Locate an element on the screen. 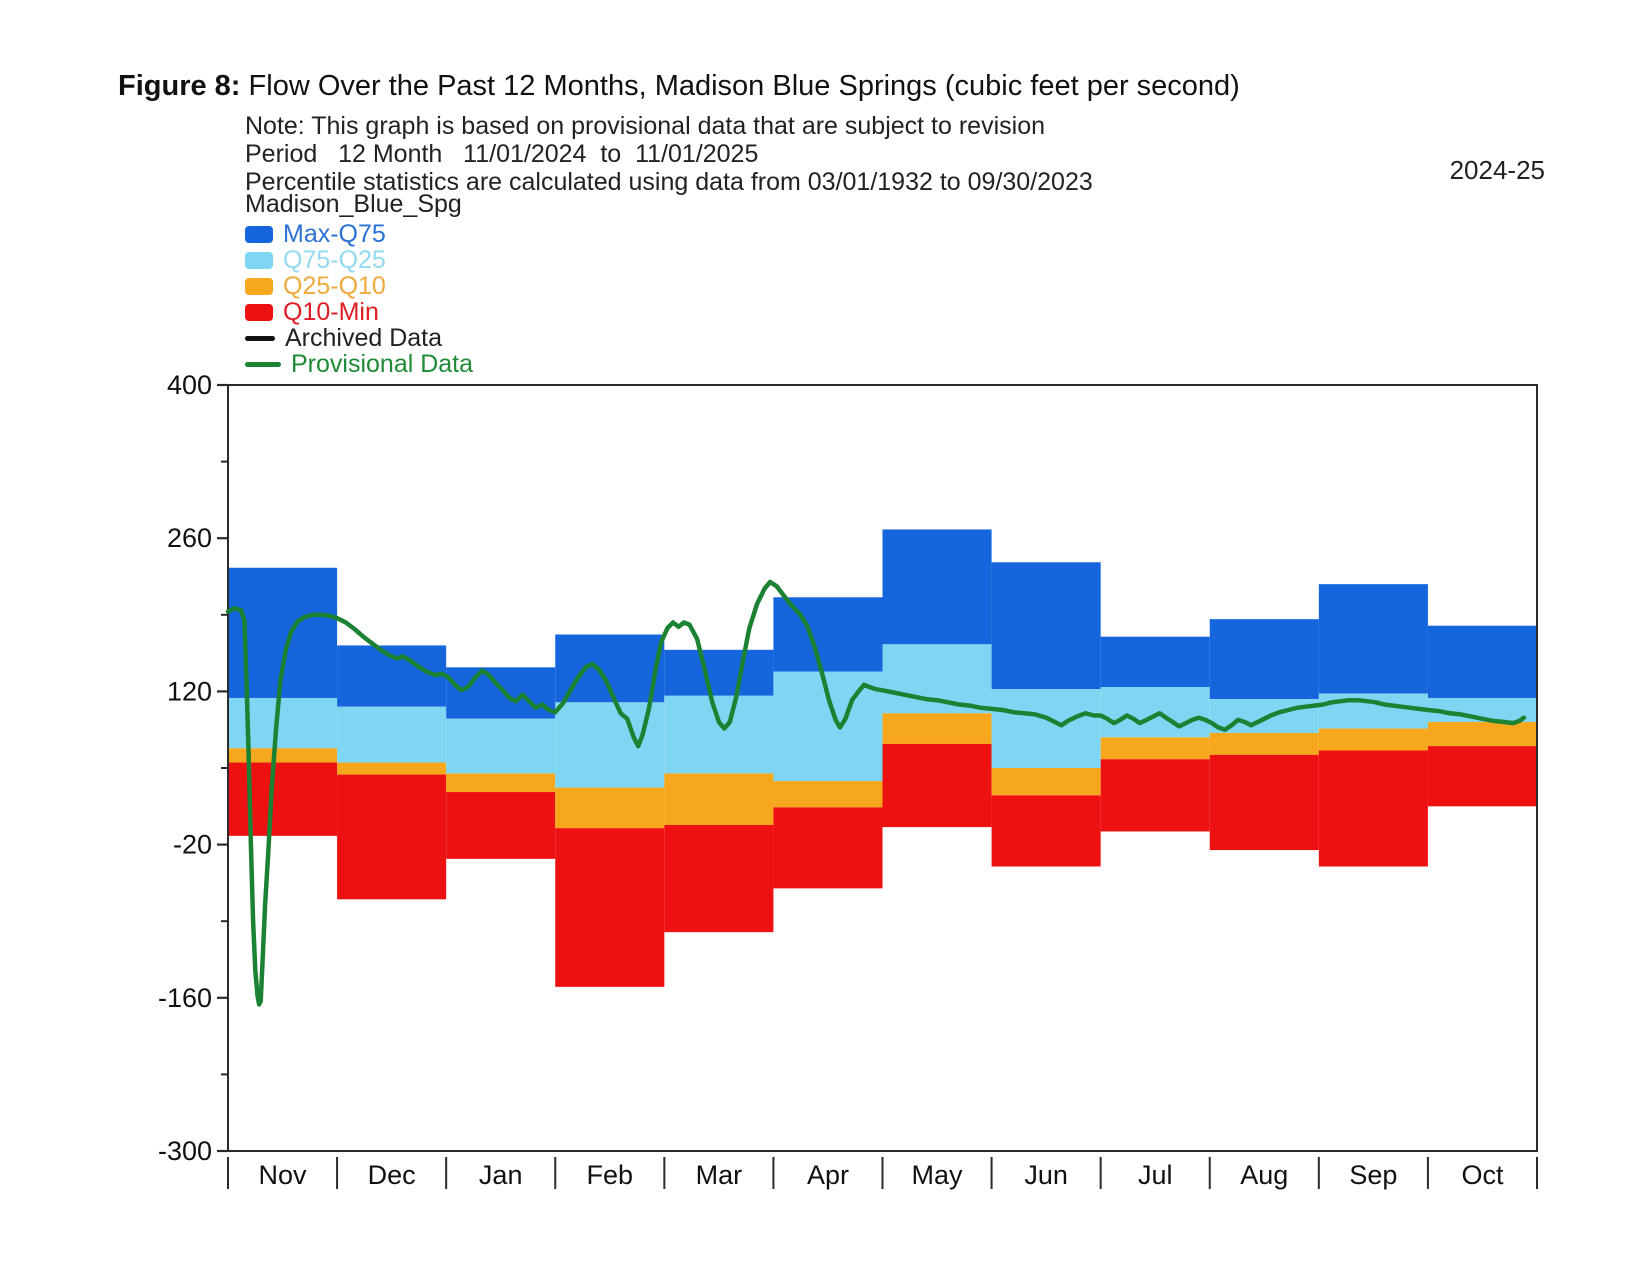 This screenshot has width=1650, height=1275. x-axis: Nov Dec Jan Feb Mar Apr May Jun Jul Aug Sep Oct is located at coordinates (882, 1173).